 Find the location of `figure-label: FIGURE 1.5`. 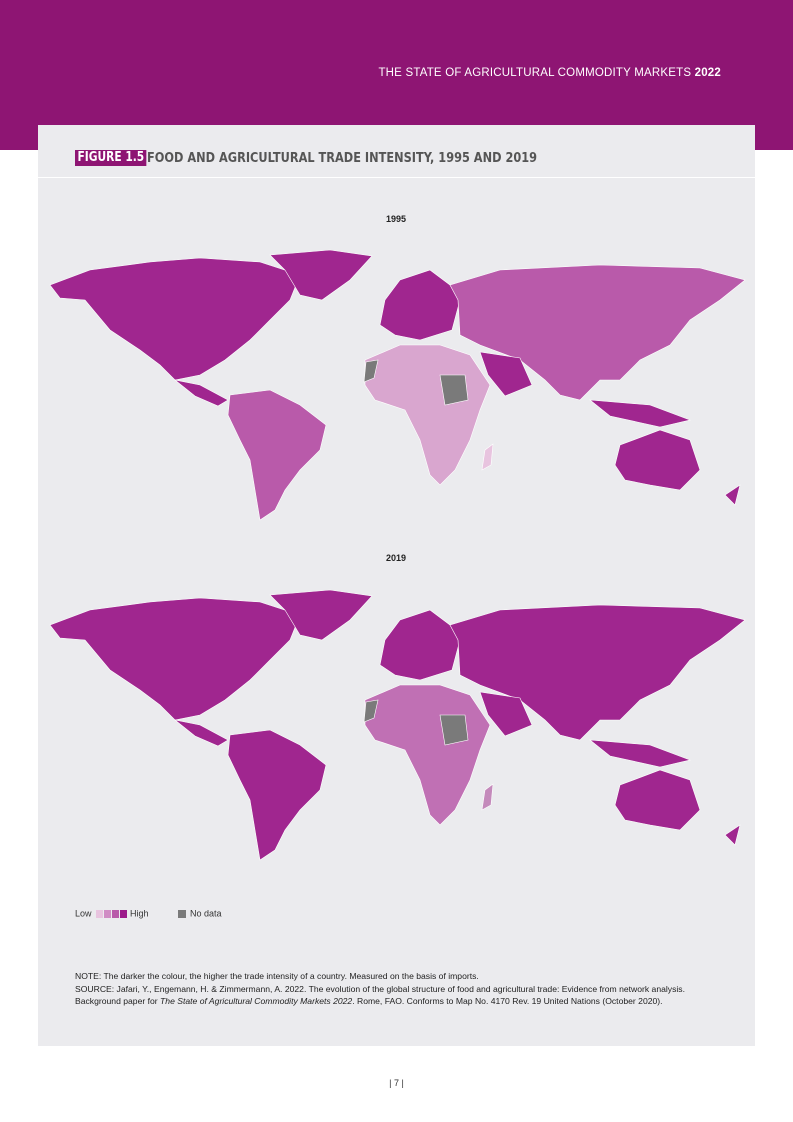

figure-label: FIGURE 1.5 is located at coordinates (111, 158).